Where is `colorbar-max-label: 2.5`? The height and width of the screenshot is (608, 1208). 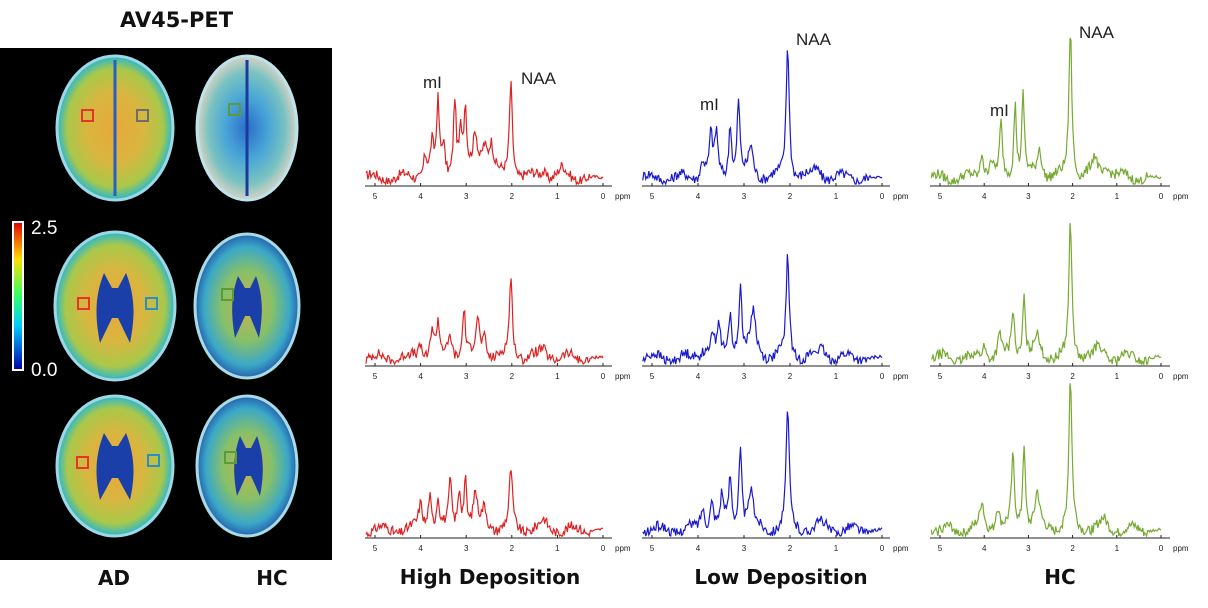 colorbar-max-label: 2.5 is located at coordinates (44, 228).